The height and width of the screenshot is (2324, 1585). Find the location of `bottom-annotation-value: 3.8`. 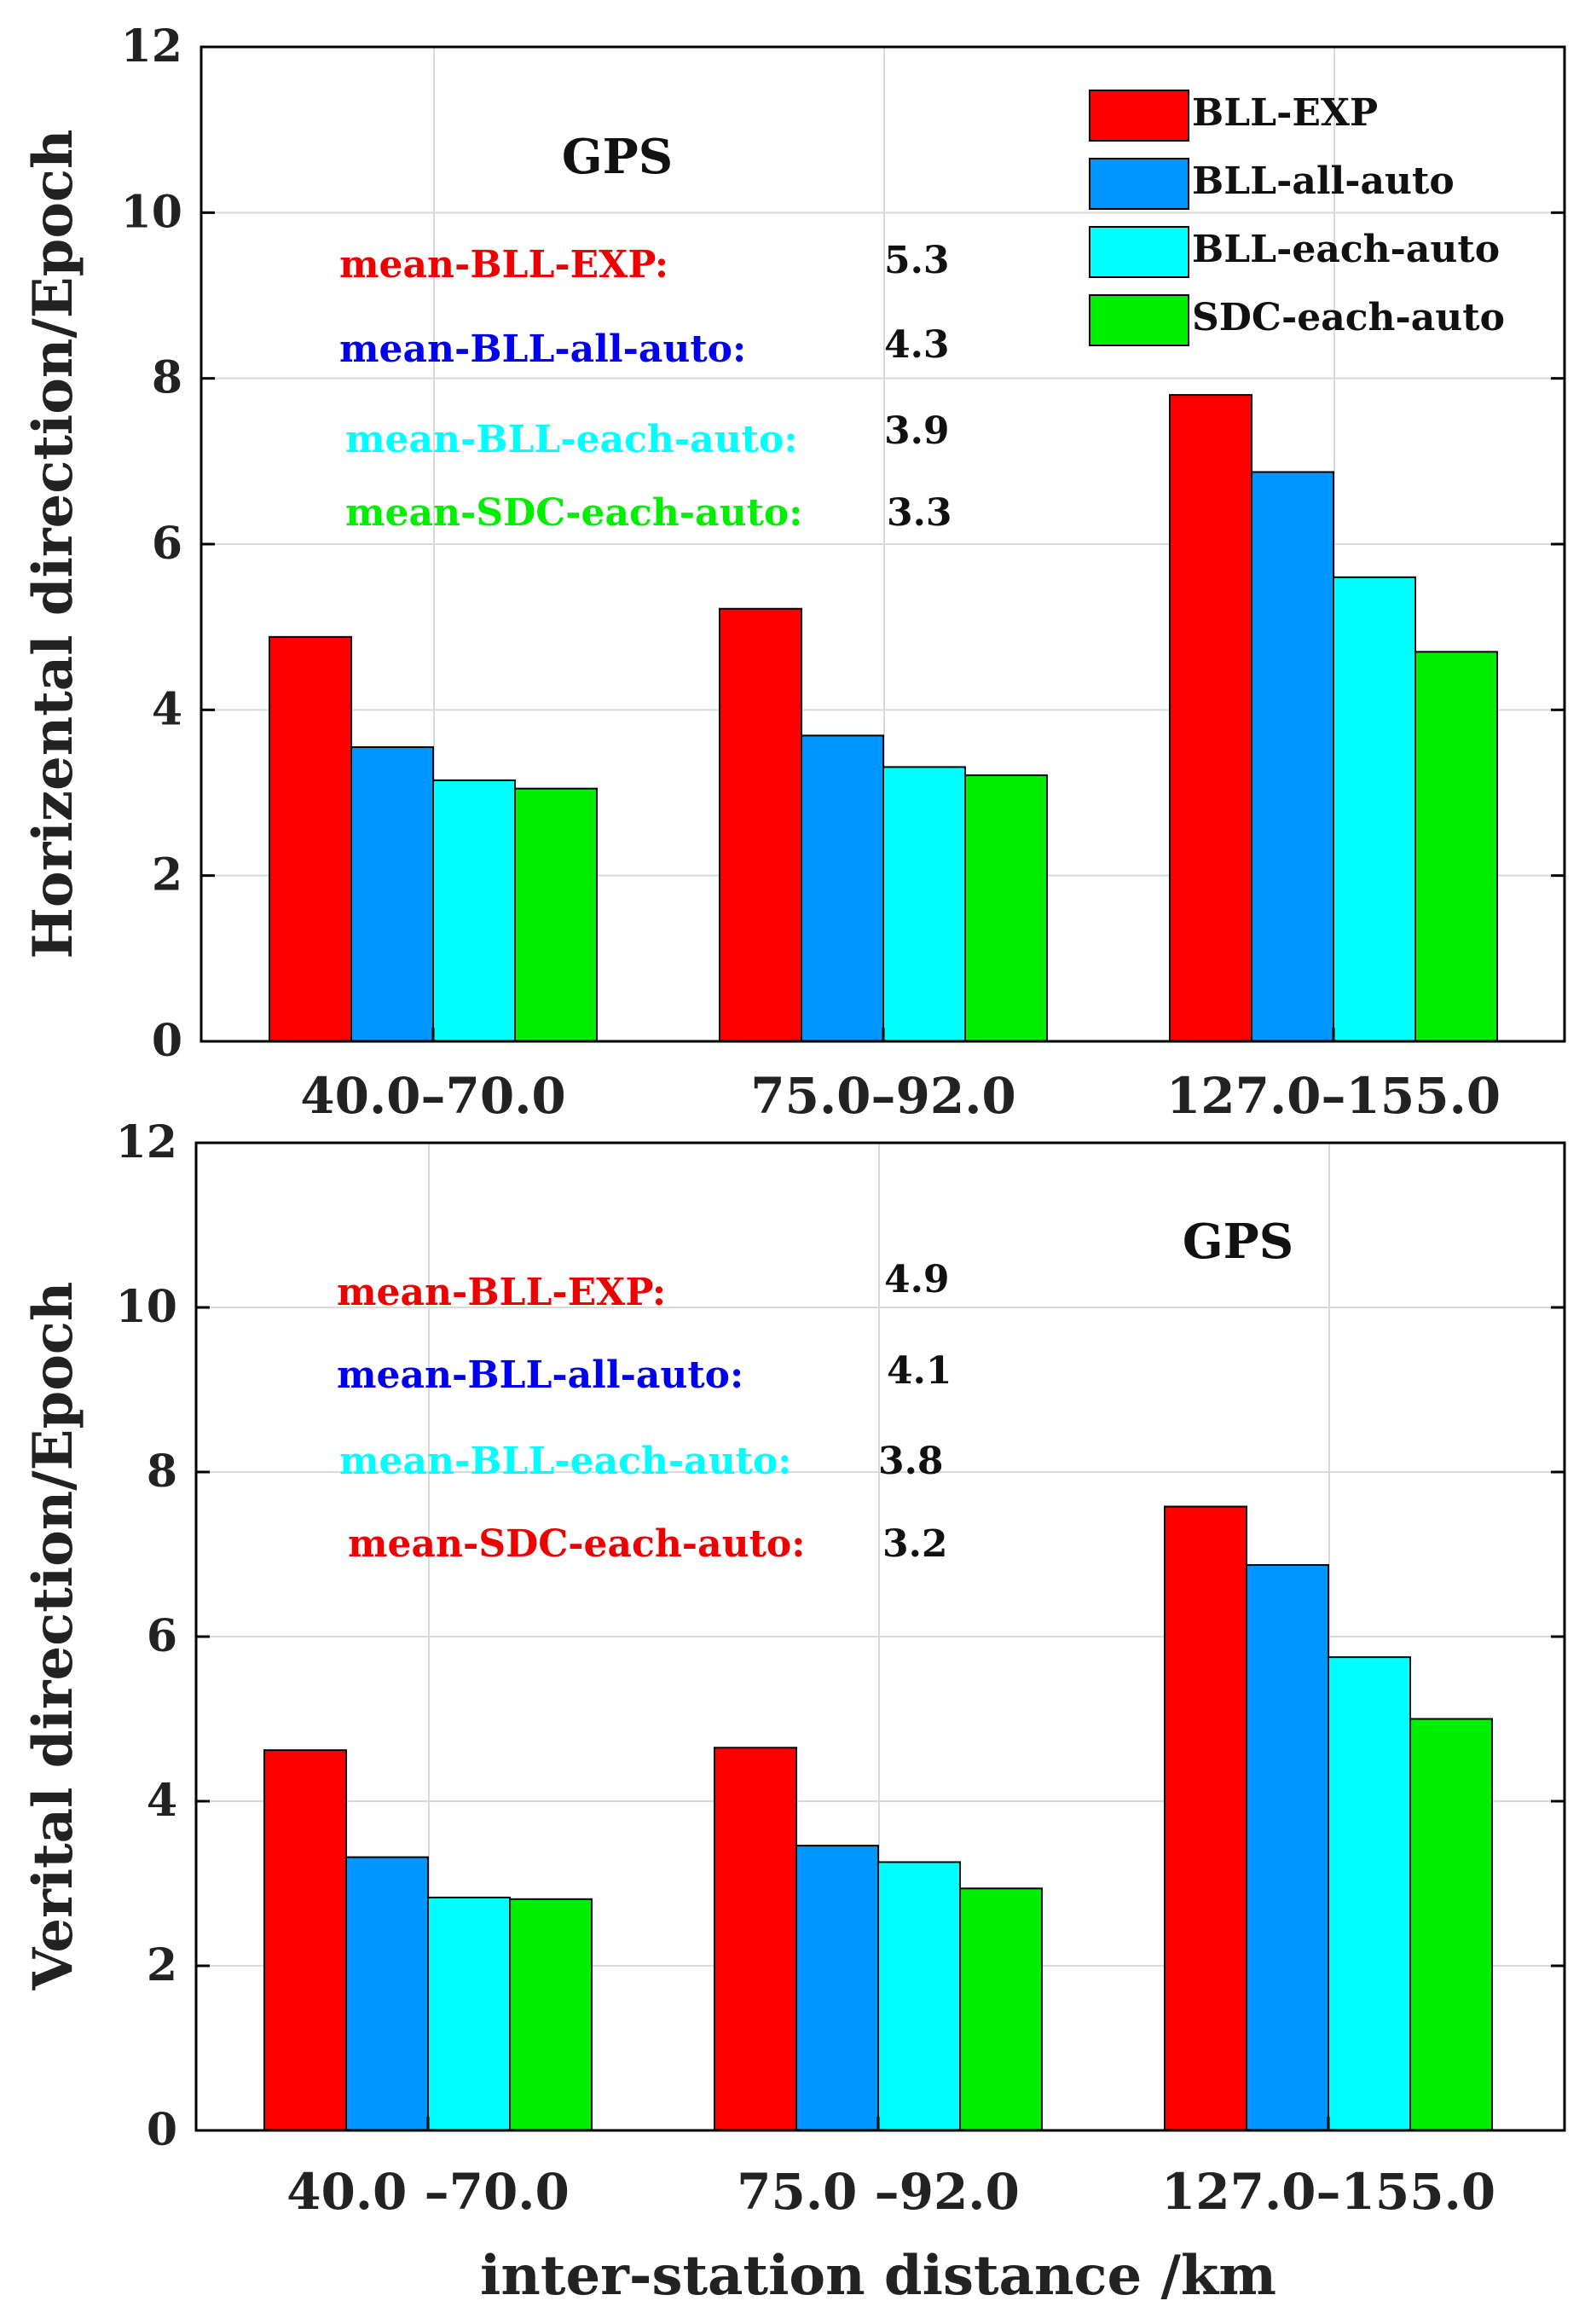

bottom-annotation-value: 3.8 is located at coordinates (911, 1461).